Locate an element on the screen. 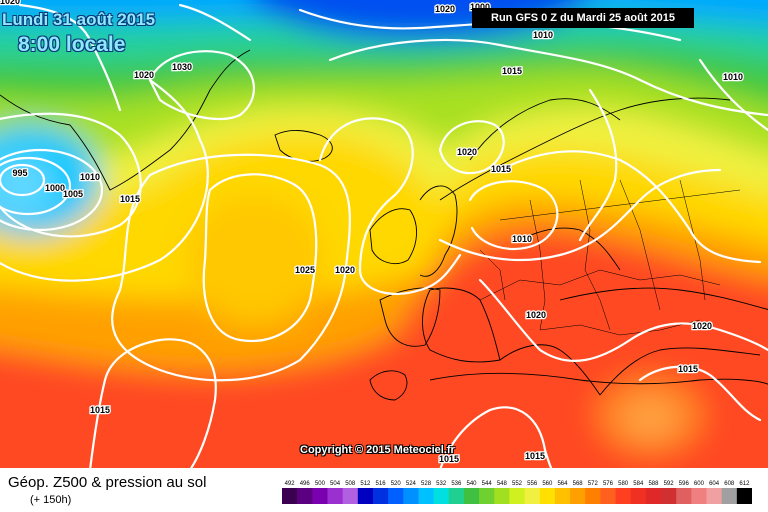  scale-tick-label: 580 is located at coordinates (623, 484).